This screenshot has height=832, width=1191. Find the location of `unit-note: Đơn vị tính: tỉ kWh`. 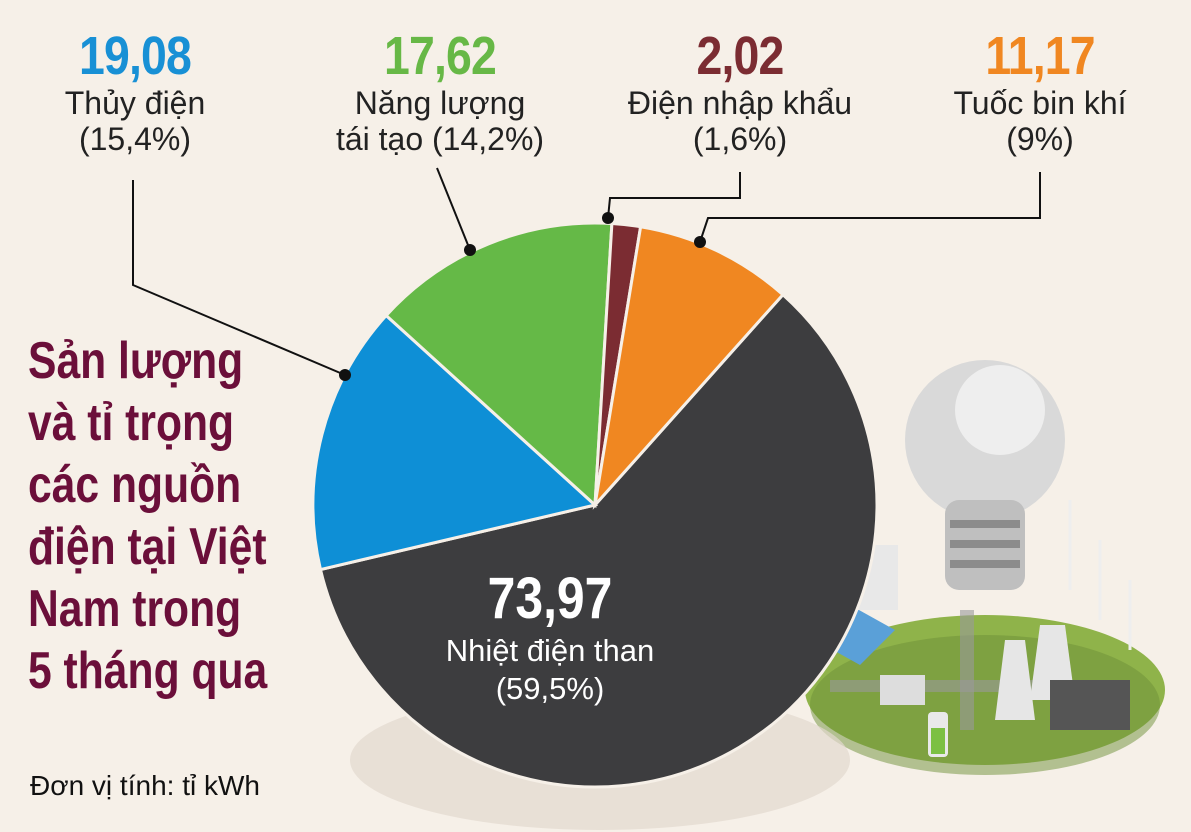

unit-note: Đơn vị tính: tỉ kWh is located at coordinates (145, 785).